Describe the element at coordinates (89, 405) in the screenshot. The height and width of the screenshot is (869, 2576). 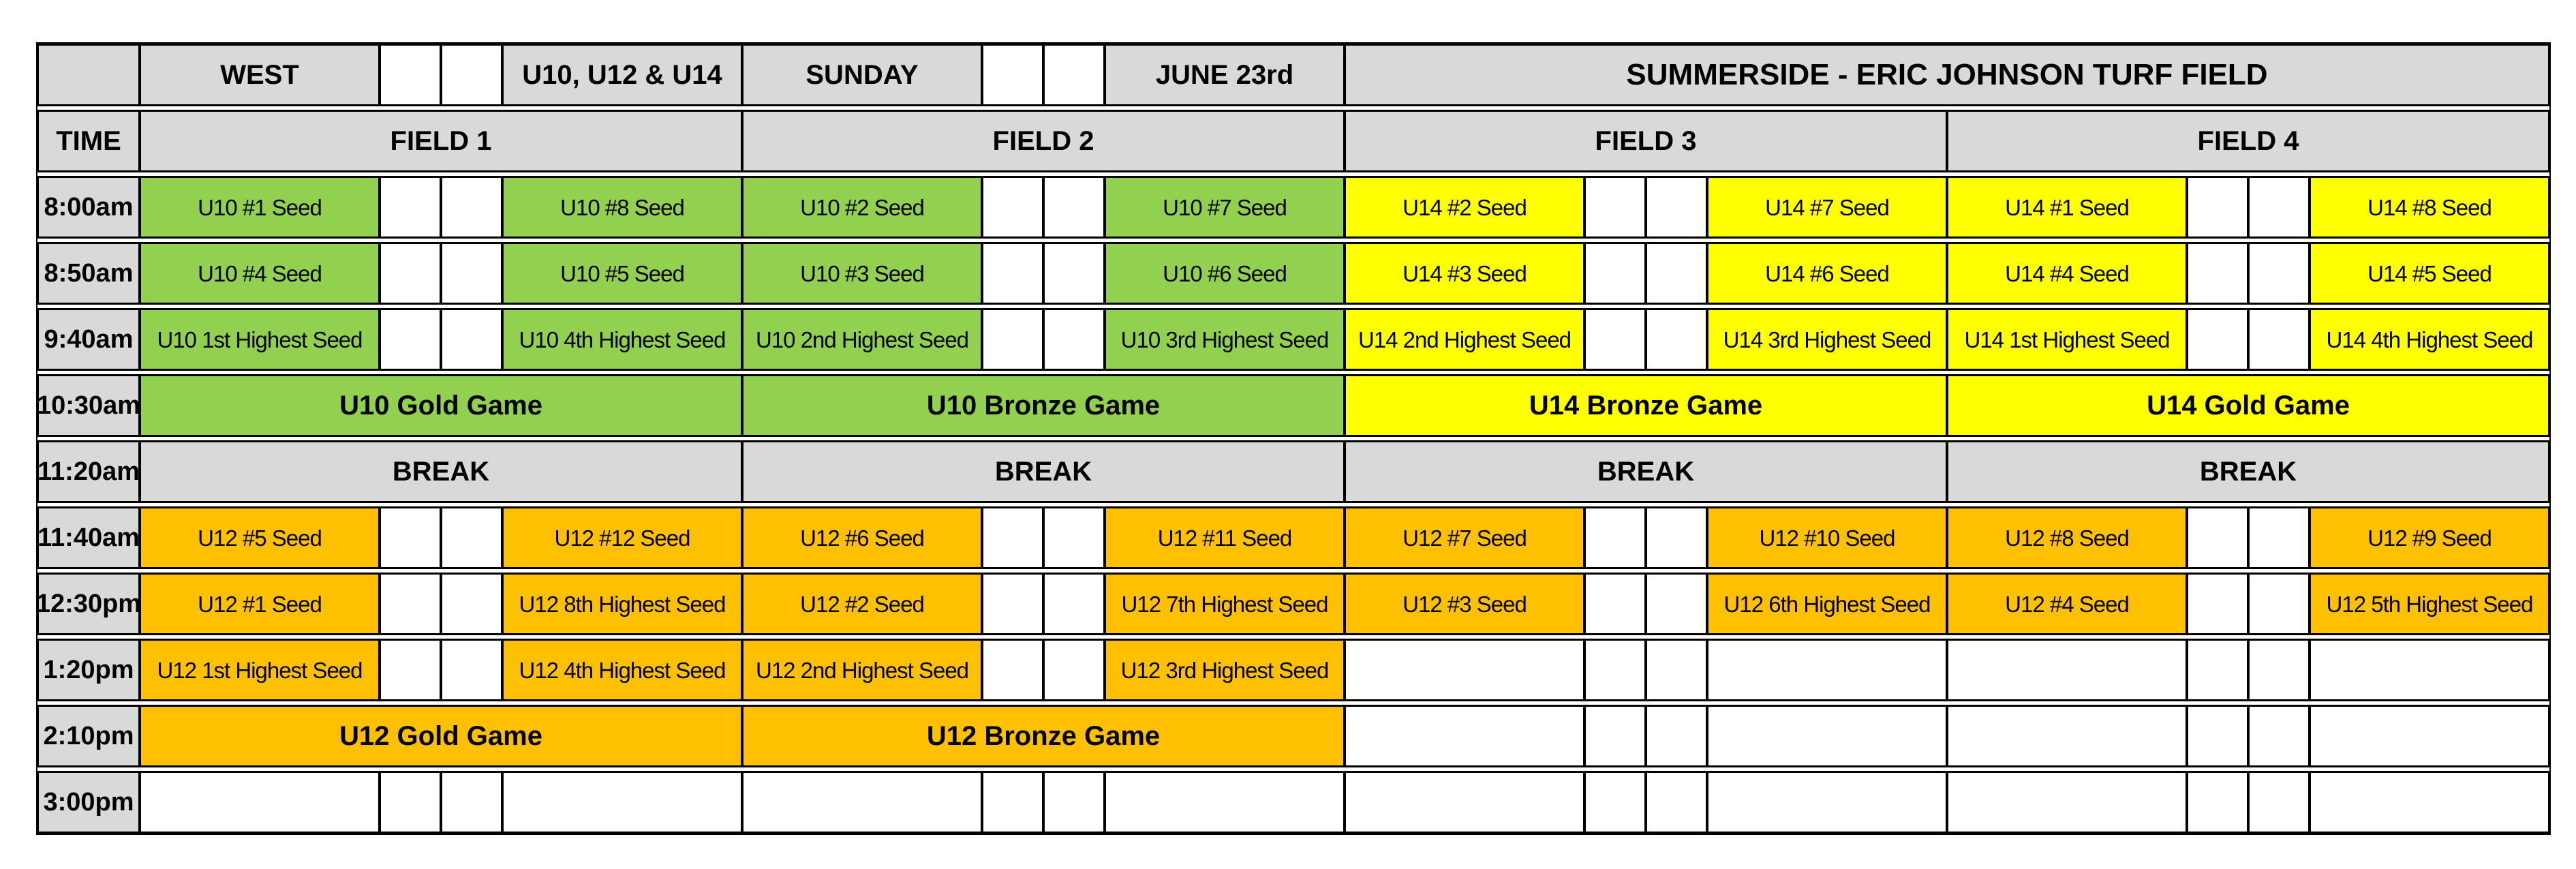
I see `time-cell: 10:30am` at that location.